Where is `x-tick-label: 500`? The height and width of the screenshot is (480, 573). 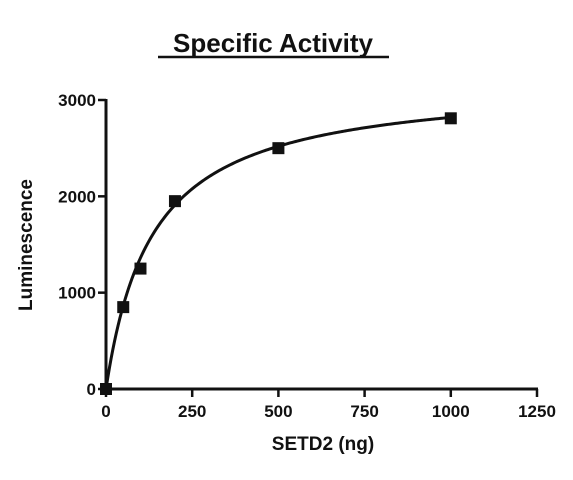 x-tick-label: 500 is located at coordinates (278, 411).